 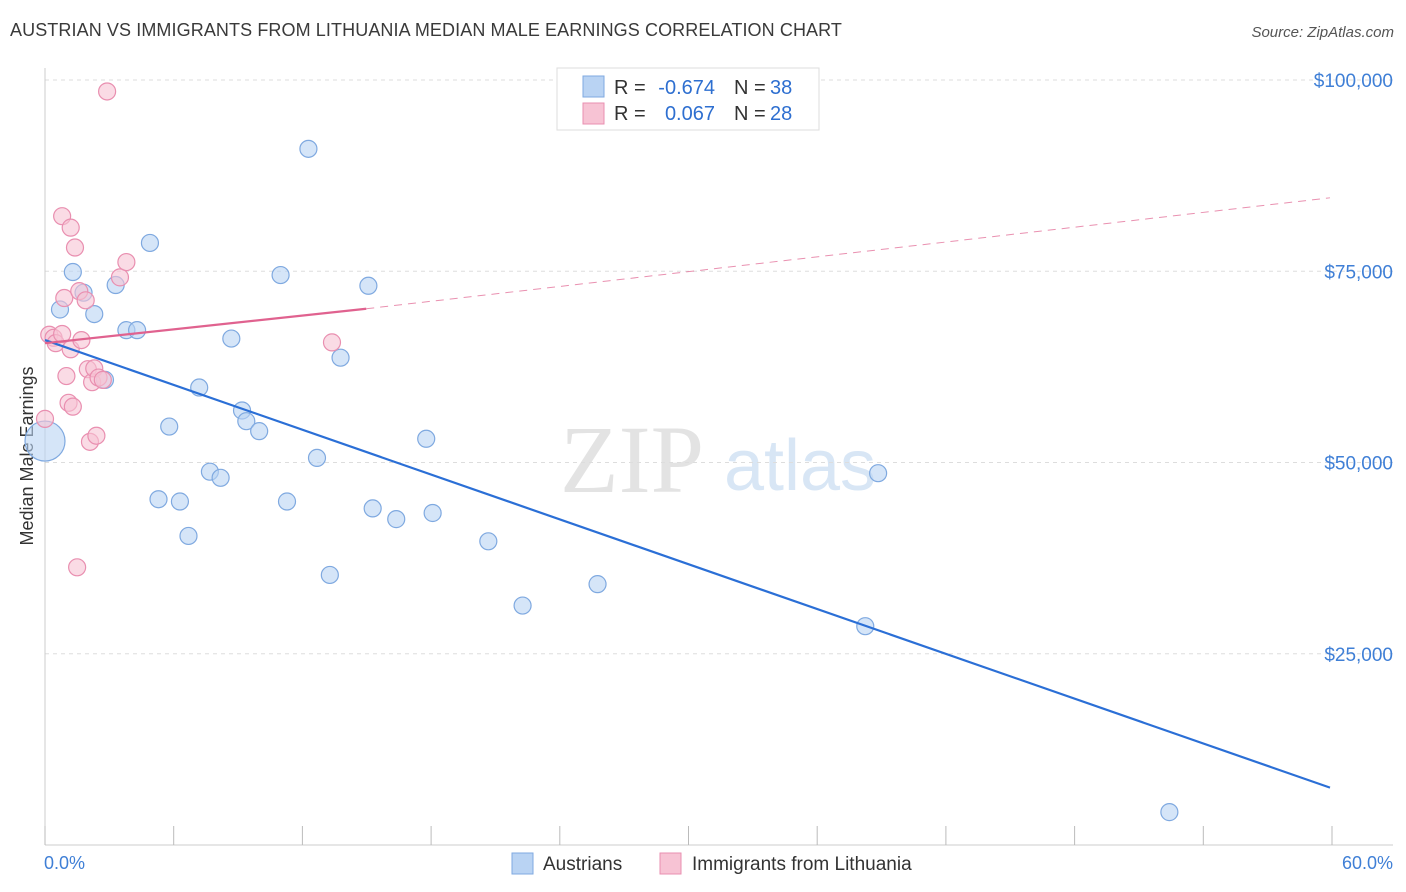 What do you see at coordinates (522, 863) in the screenshot?
I see `series-legend-swatch-austrians` at bounding box center [522, 863].